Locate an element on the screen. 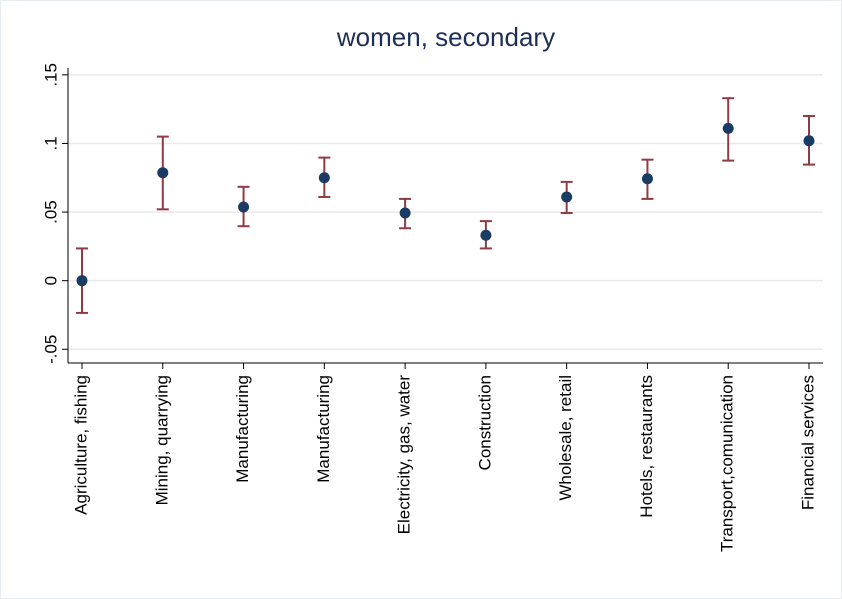 This screenshot has height=599, width=842. y-tick-label: 0 is located at coordinates (50, 280).